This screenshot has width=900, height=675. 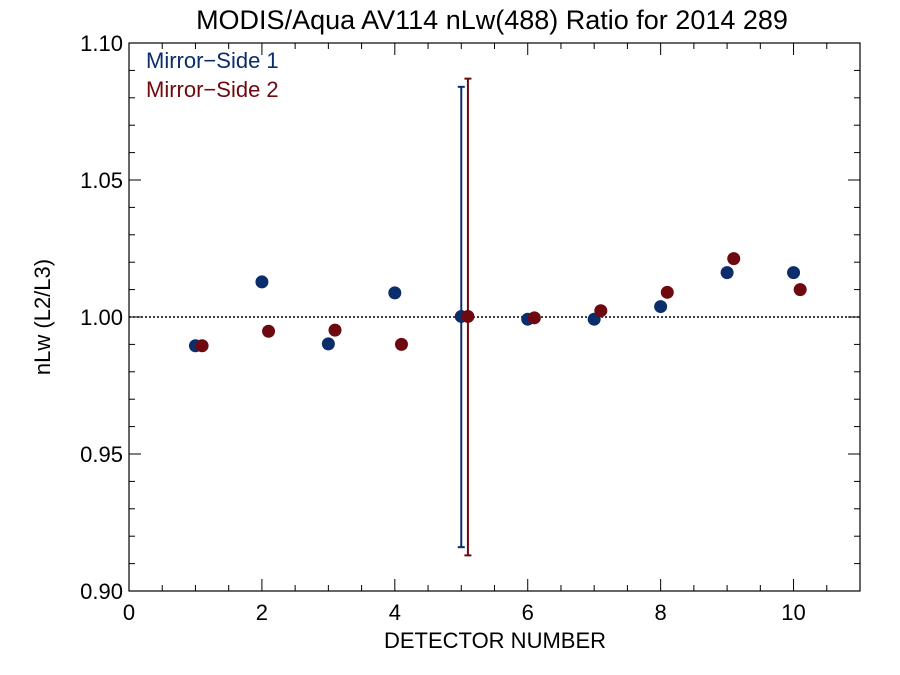 I want to click on y-tick-label: 1.00, so click(x=101, y=317).